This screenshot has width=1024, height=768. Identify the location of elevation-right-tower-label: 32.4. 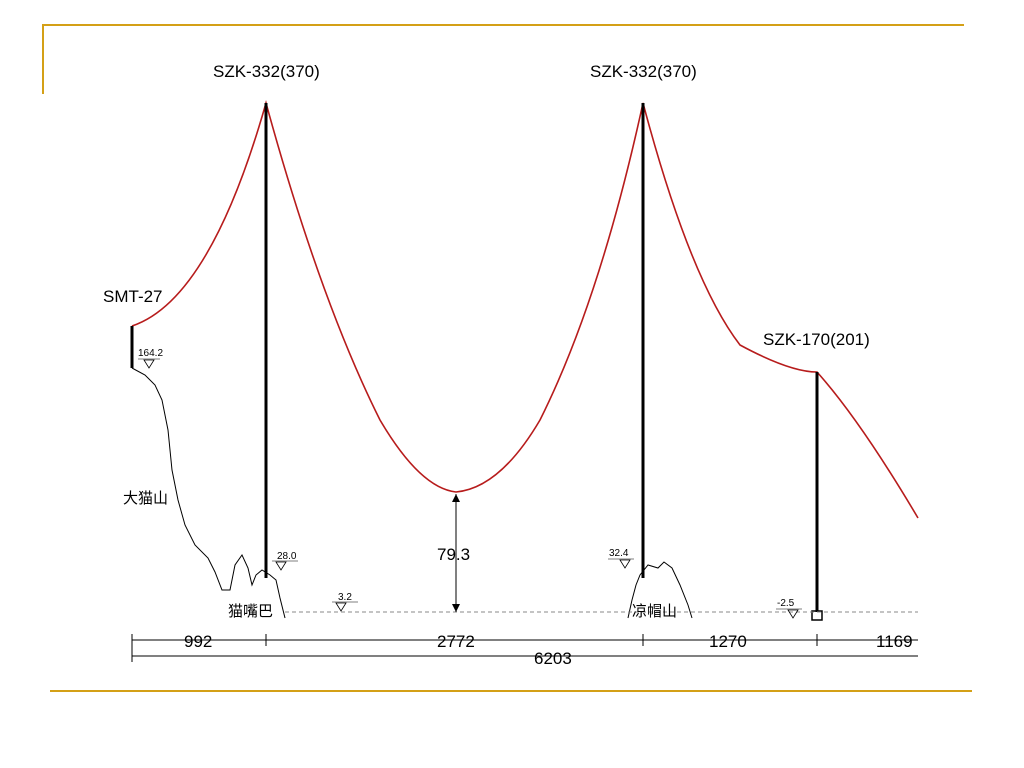
(619, 553).